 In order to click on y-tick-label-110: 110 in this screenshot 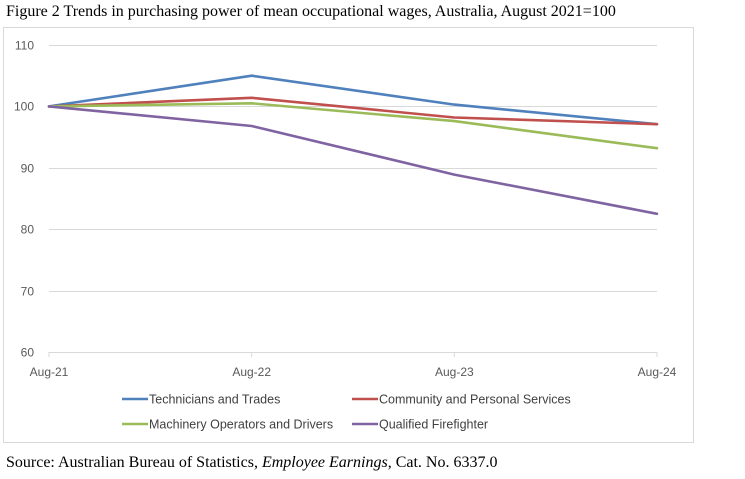, I will do `click(24, 46)`.